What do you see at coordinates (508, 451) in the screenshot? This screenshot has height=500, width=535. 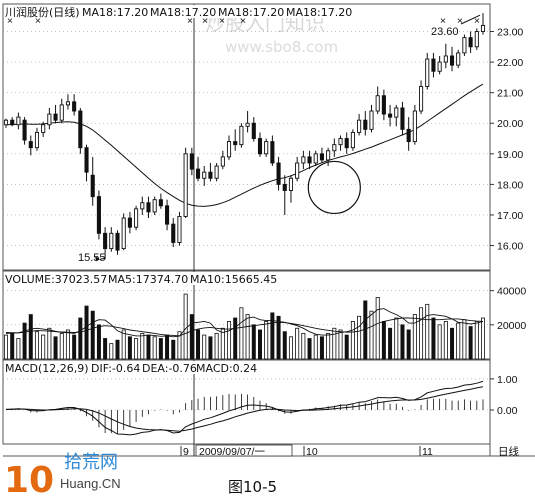 I see `period-label: 日线` at bounding box center [508, 451].